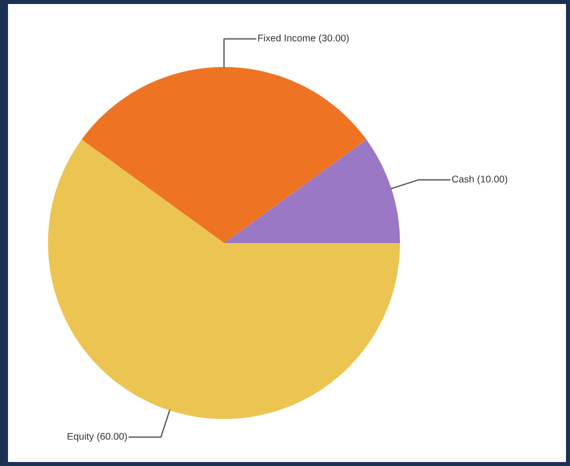 Image resolution: width=570 pixels, height=466 pixels. What do you see at coordinates (97, 437) in the screenshot?
I see `slice-label: Equity (60.00)` at bounding box center [97, 437].